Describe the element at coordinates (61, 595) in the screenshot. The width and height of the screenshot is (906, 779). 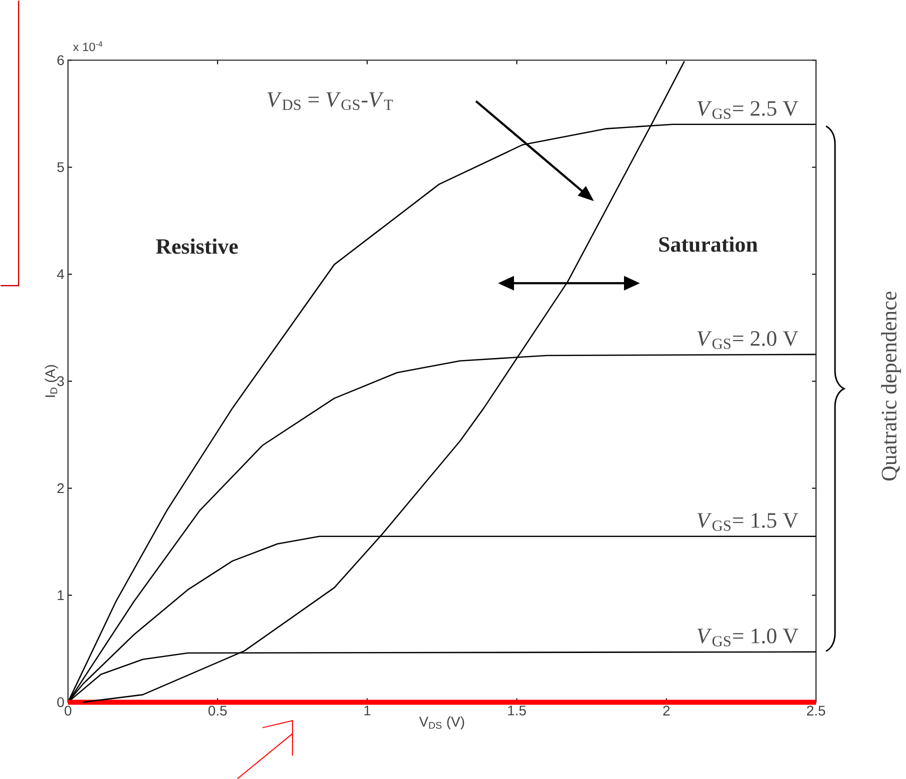
I see `y-tick-label: 1` at that location.